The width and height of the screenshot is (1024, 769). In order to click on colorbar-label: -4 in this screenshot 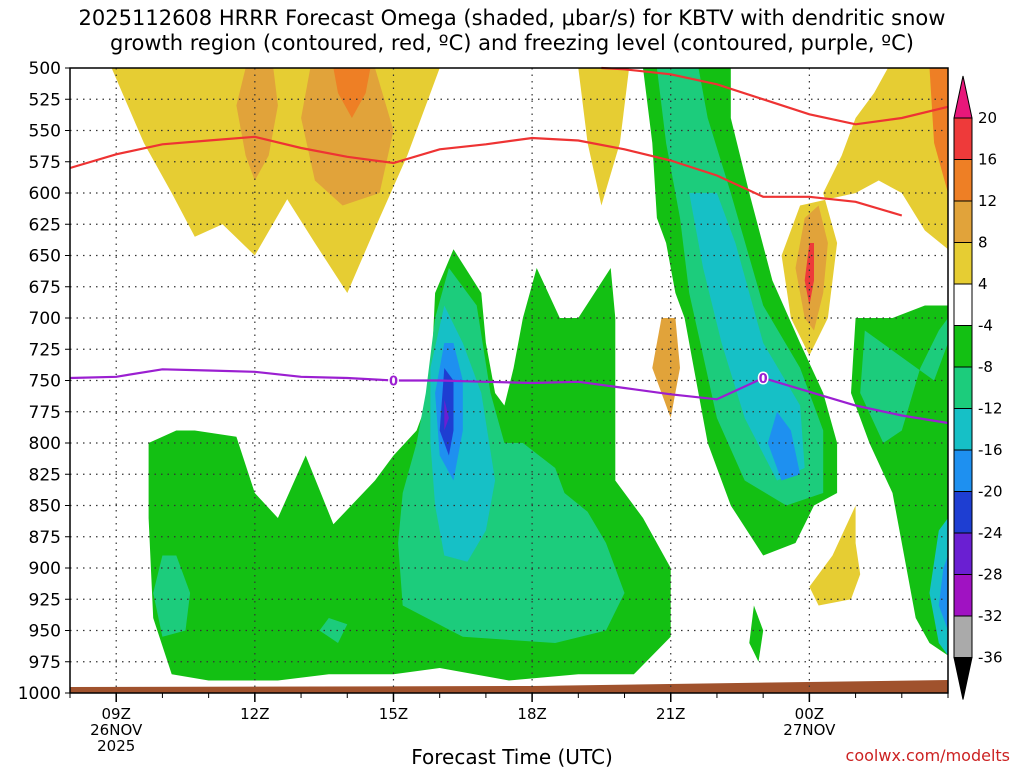, I will do `click(985, 326)`.